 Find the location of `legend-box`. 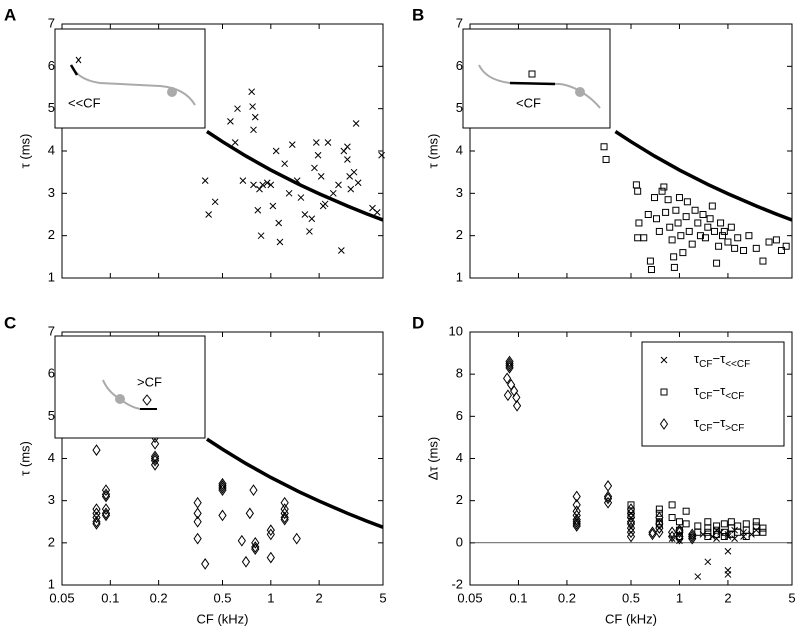

legend-box is located at coordinates (713, 394).